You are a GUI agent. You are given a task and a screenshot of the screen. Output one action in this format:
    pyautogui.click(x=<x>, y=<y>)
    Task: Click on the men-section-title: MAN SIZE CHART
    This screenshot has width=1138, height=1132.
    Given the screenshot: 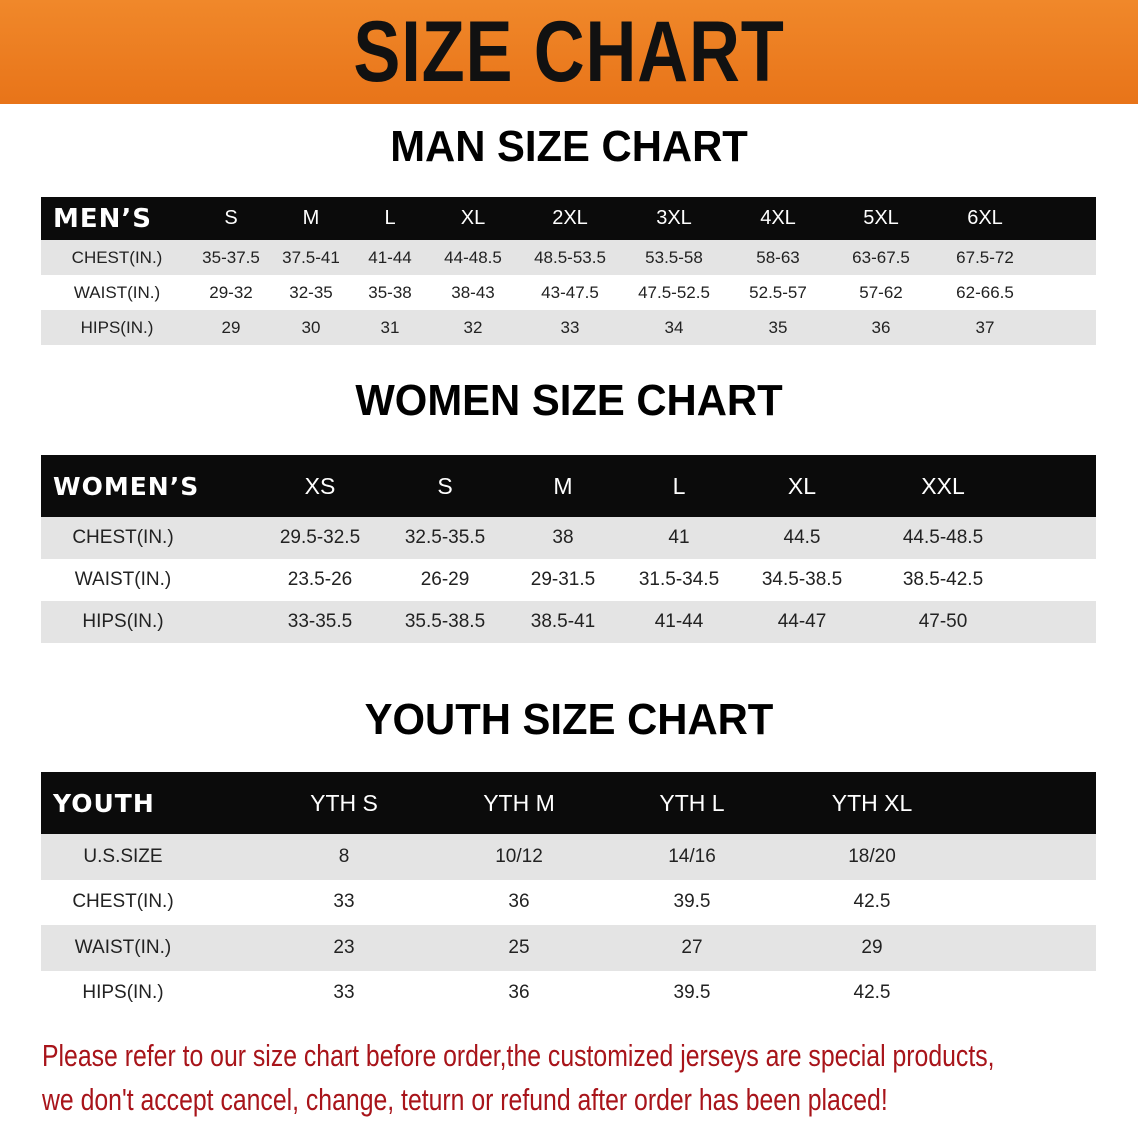 What is the action you would take?
    pyautogui.click(x=569, y=146)
    